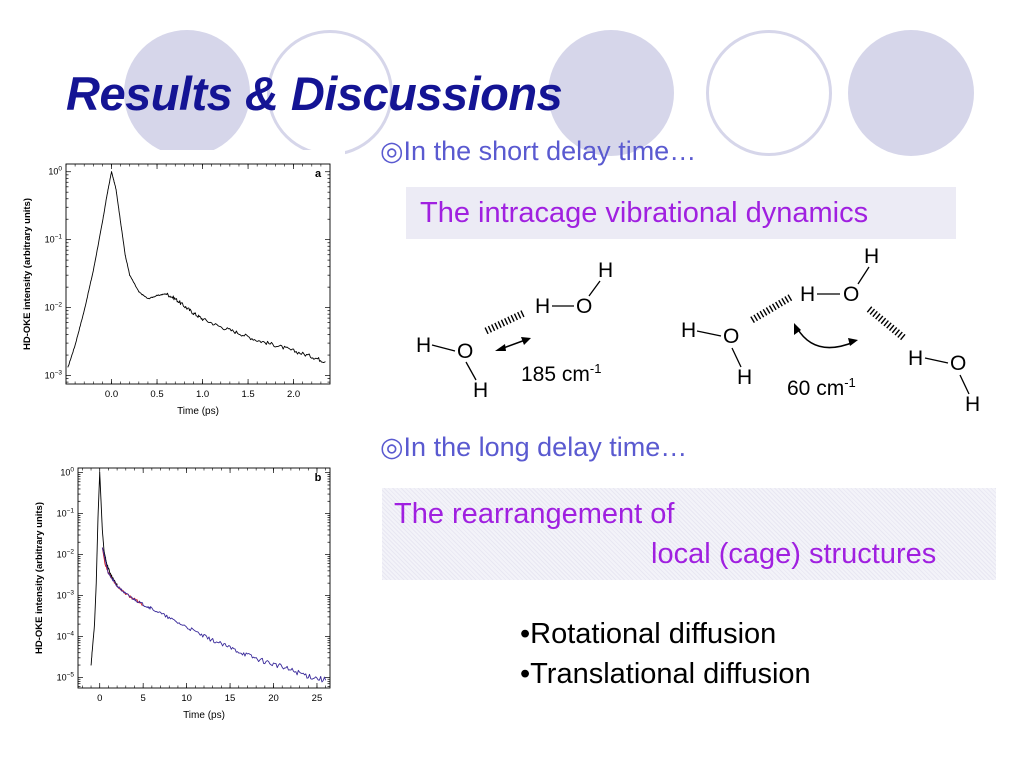  I want to click on vibration-arrow, so click(513, 344).